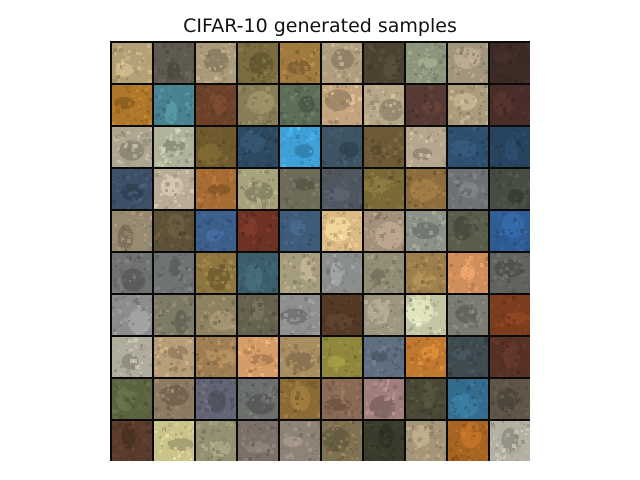  Describe the element at coordinates (258, 105) in the screenshot. I see `sample-tile-r2-c4` at that location.